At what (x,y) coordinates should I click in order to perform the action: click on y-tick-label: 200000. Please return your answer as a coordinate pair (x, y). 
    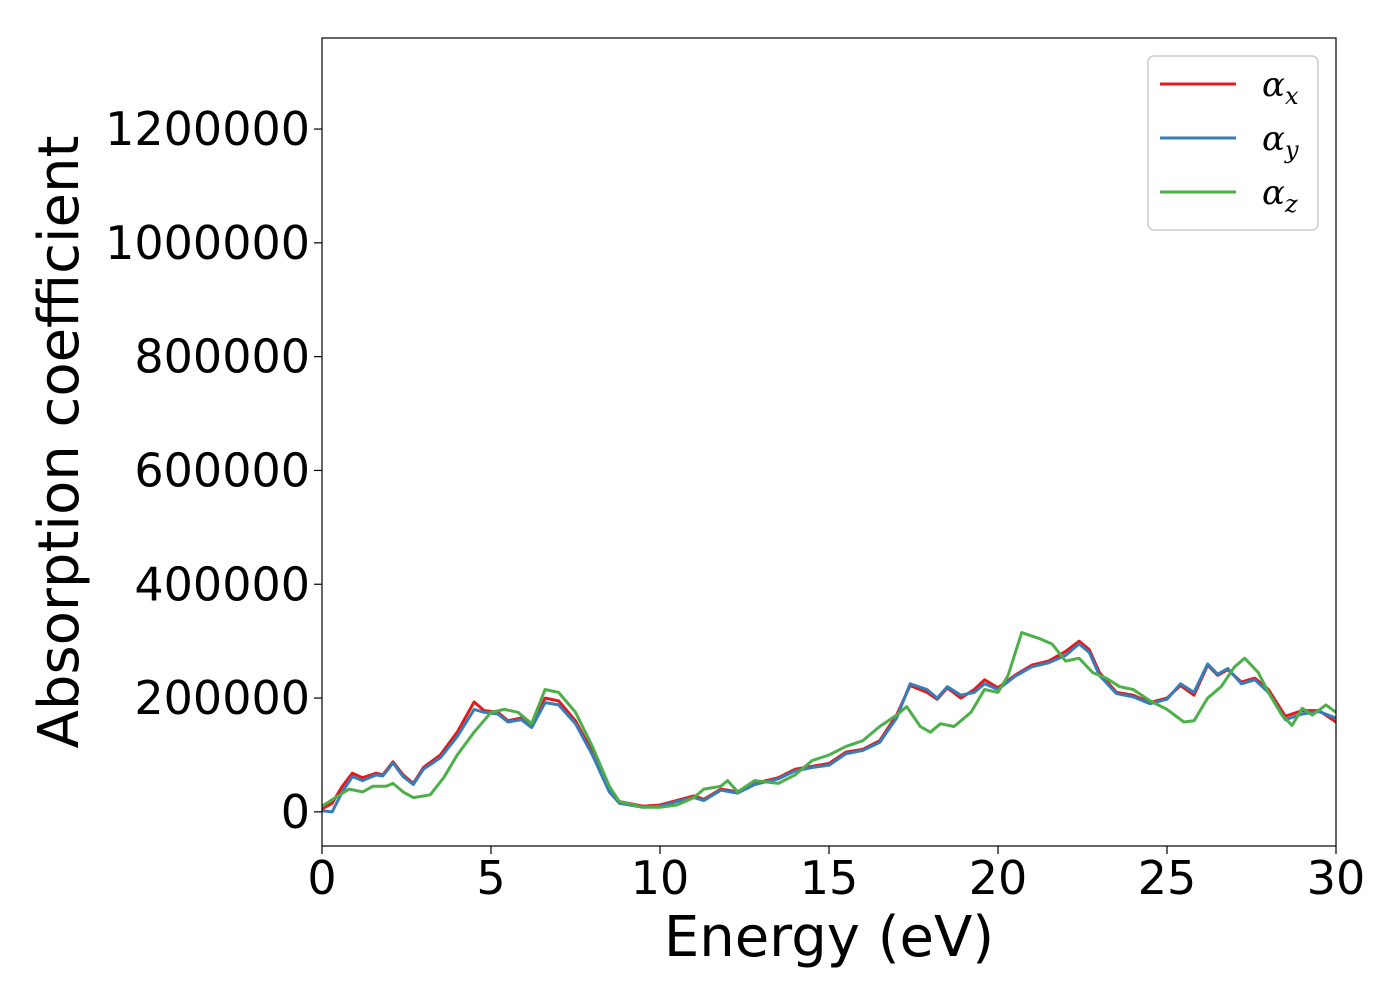
    Looking at the image, I should click on (222, 698).